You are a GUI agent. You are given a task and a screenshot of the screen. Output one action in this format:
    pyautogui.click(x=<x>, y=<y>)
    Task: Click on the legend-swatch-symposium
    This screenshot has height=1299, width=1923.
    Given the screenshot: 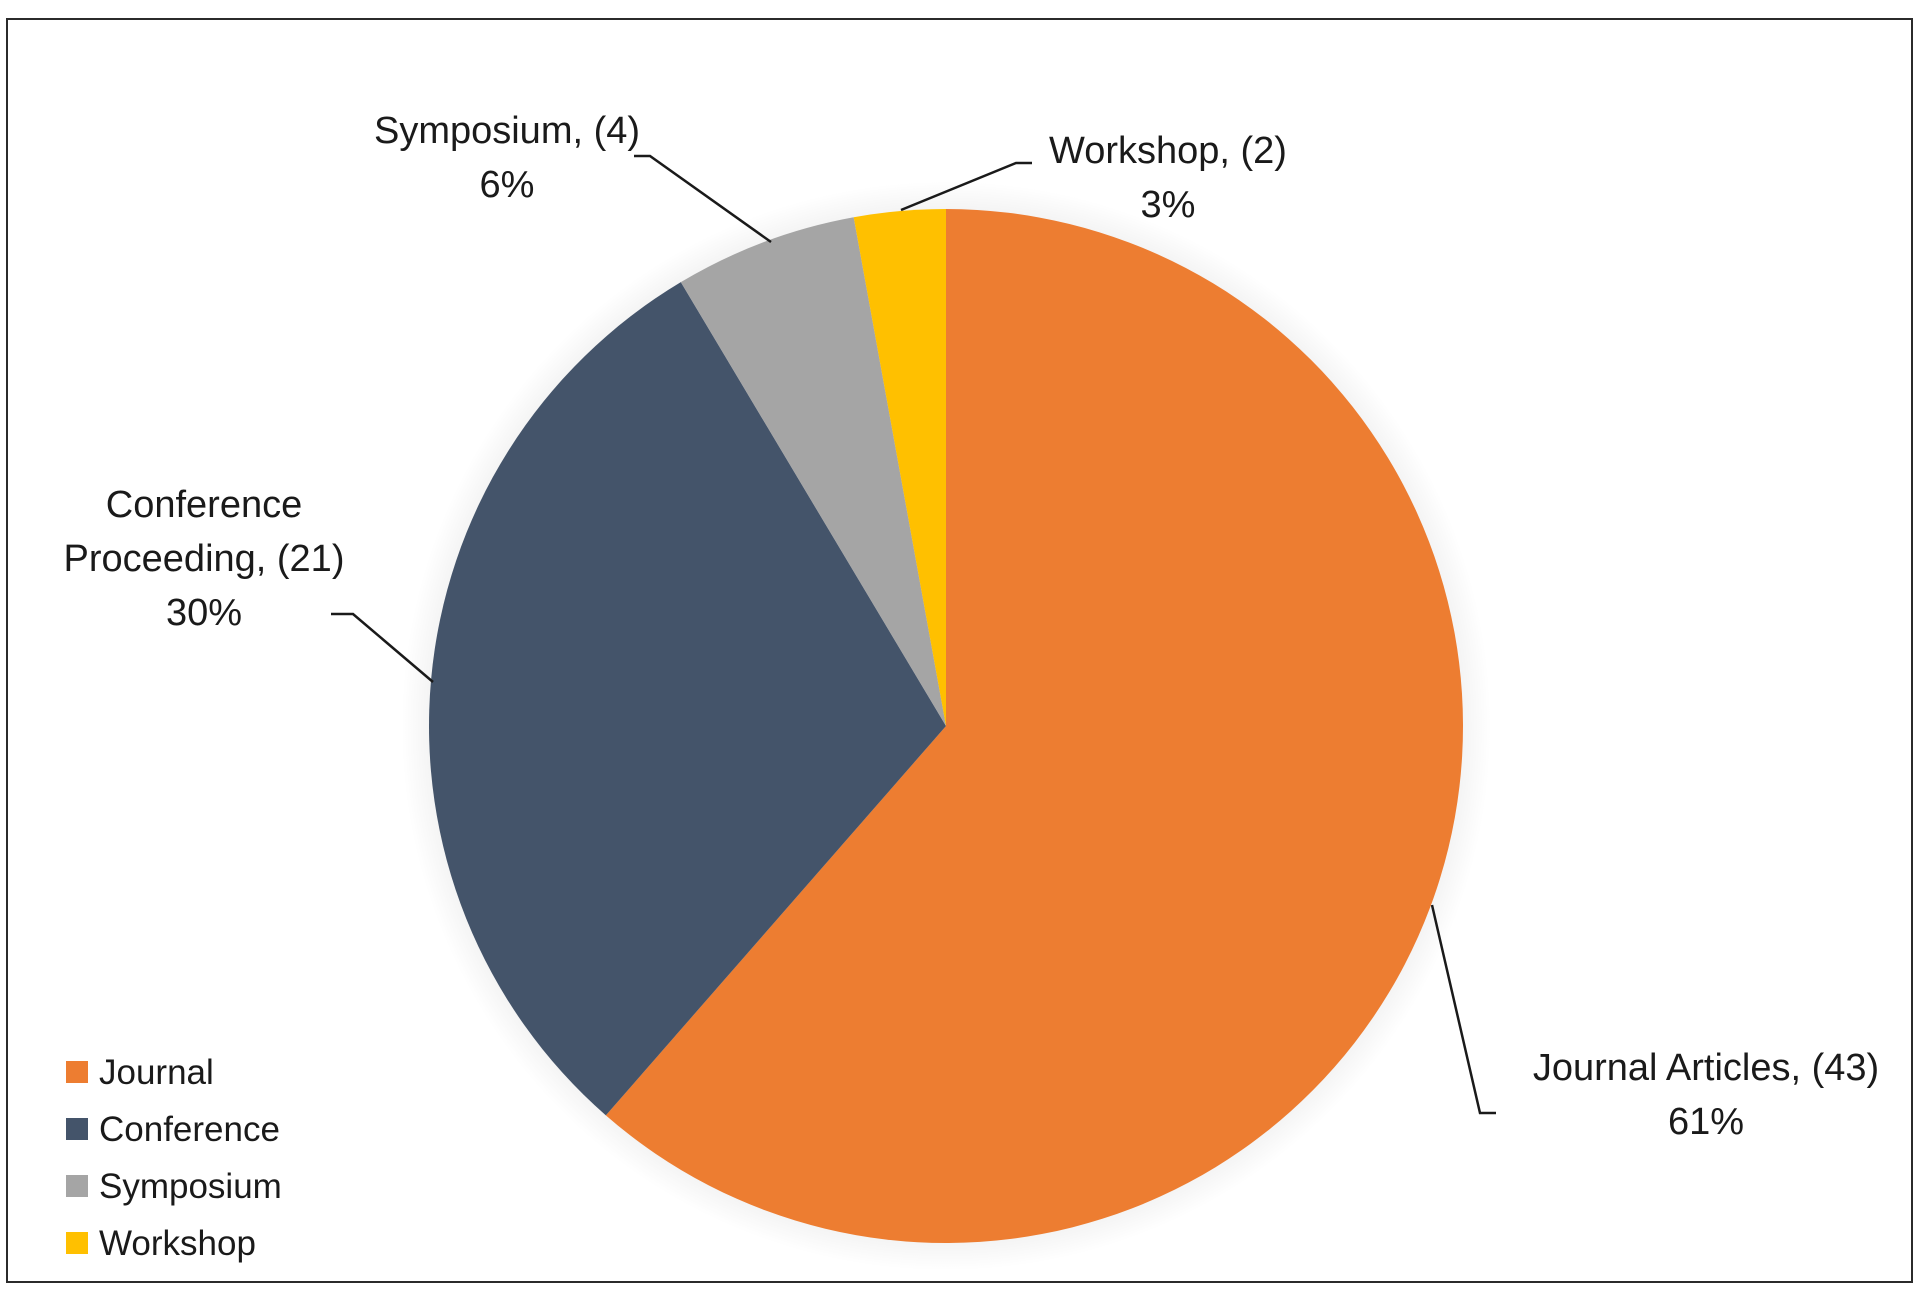 What is the action you would take?
    pyautogui.click(x=77, y=1186)
    